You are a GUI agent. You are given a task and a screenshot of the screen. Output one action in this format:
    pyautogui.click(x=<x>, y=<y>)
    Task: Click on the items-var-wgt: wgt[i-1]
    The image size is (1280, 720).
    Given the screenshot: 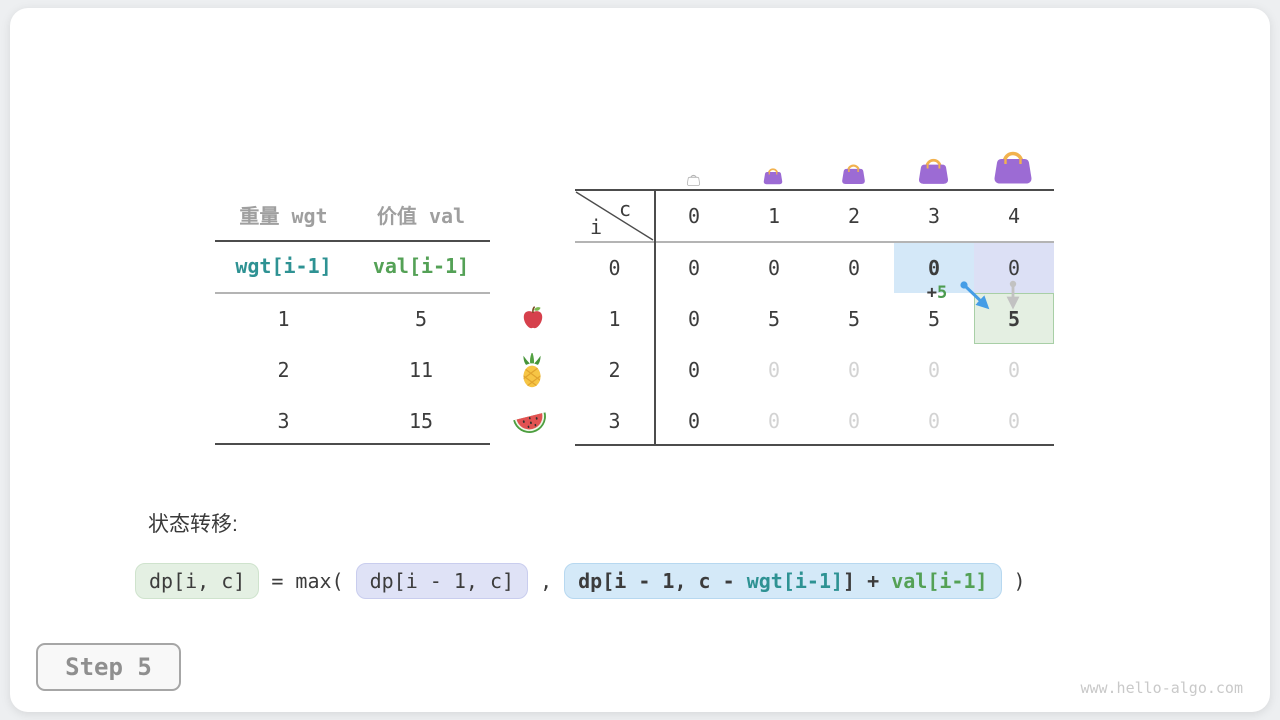 What is the action you would take?
    pyautogui.click(x=283, y=266)
    